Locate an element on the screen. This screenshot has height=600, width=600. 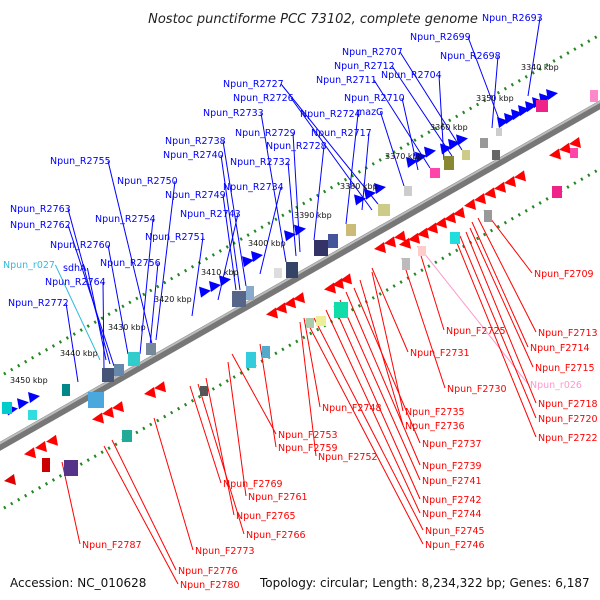
reverse-gene-label: Npun_F2713 is located at coordinates (568, 333).